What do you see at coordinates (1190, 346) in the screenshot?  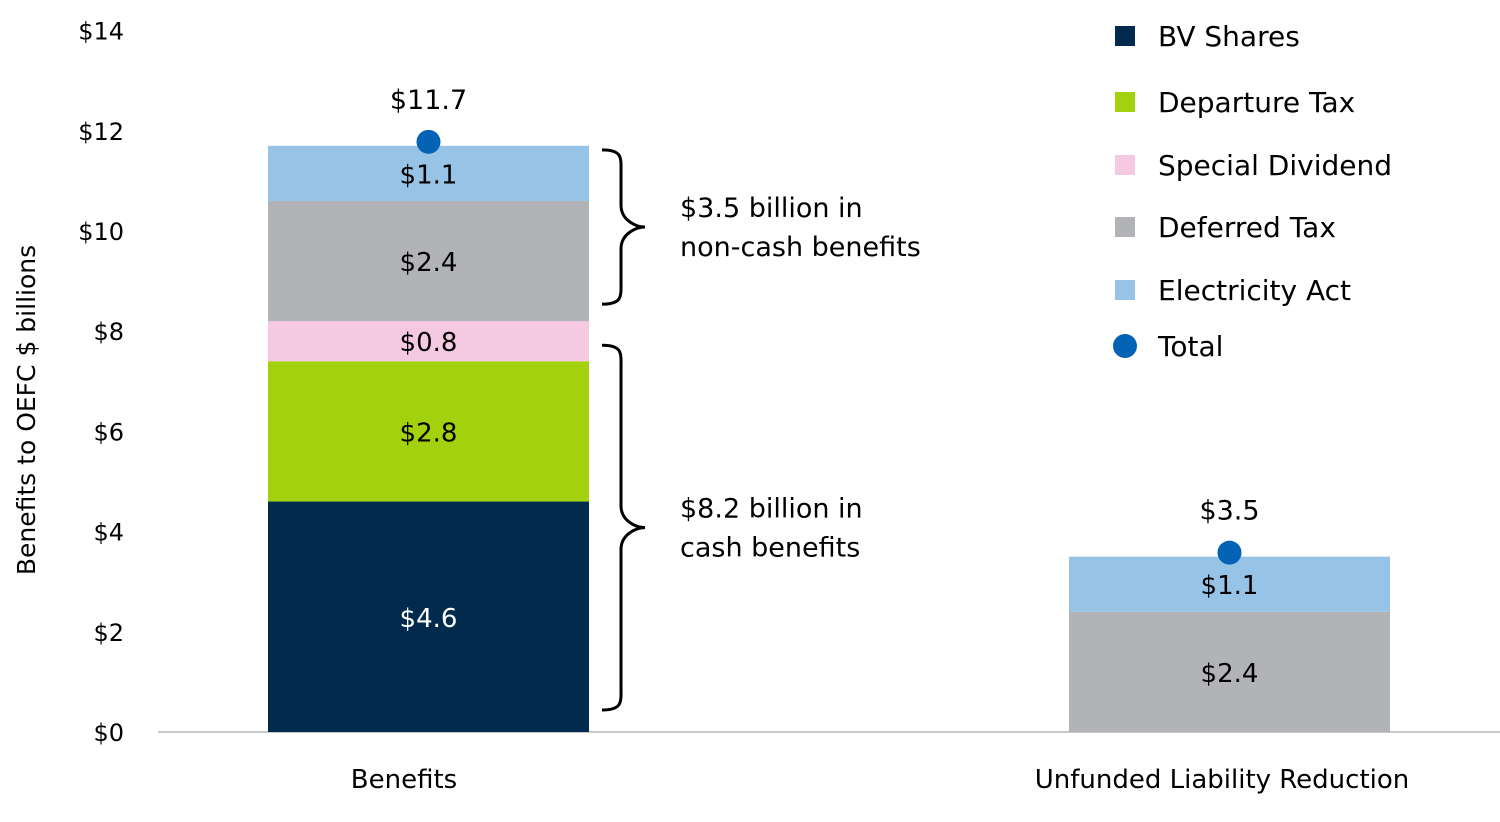 I see `legend-label: Total` at bounding box center [1190, 346].